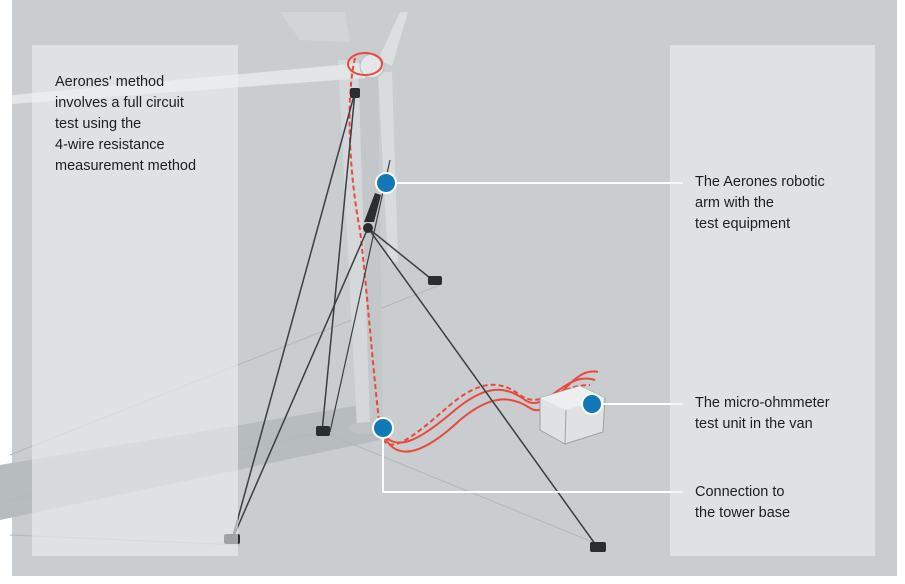  I want to click on callout-line: Connection to, so click(740, 492).